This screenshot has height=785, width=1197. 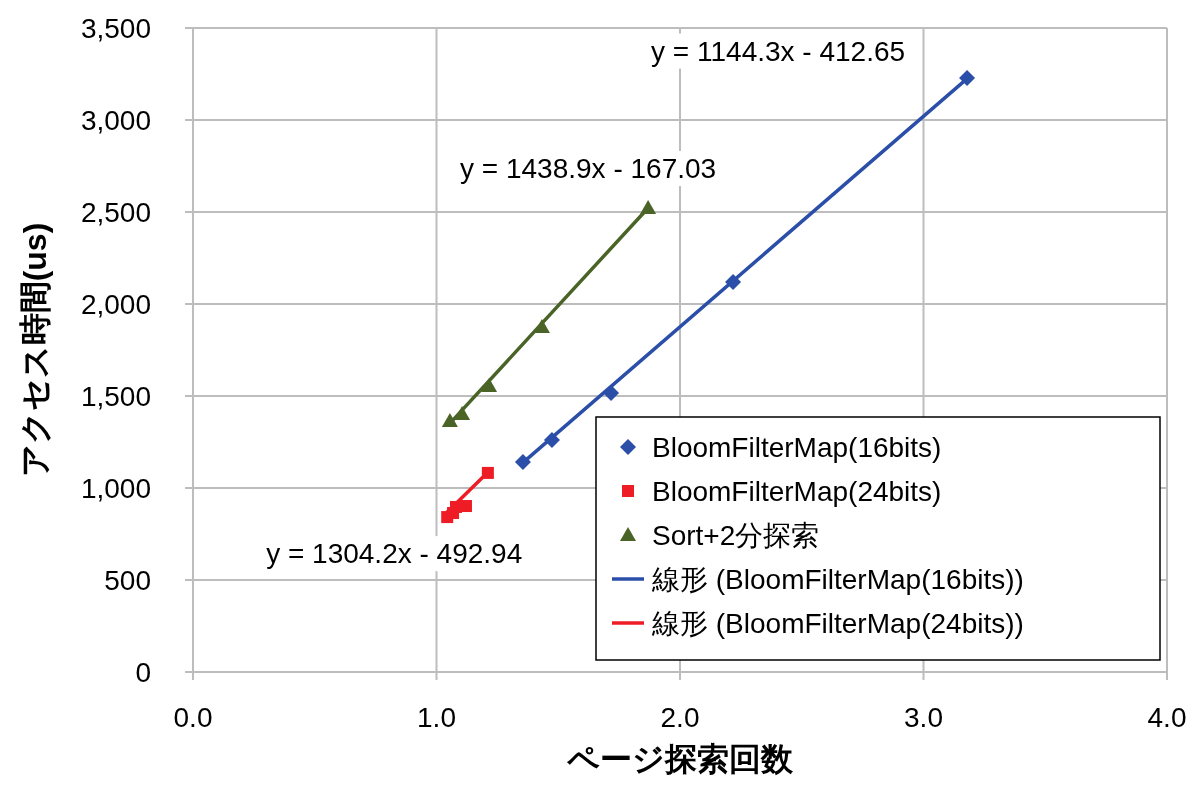 I want to click on annotation: y = 1304.2x - 492.94, so click(x=394, y=554).